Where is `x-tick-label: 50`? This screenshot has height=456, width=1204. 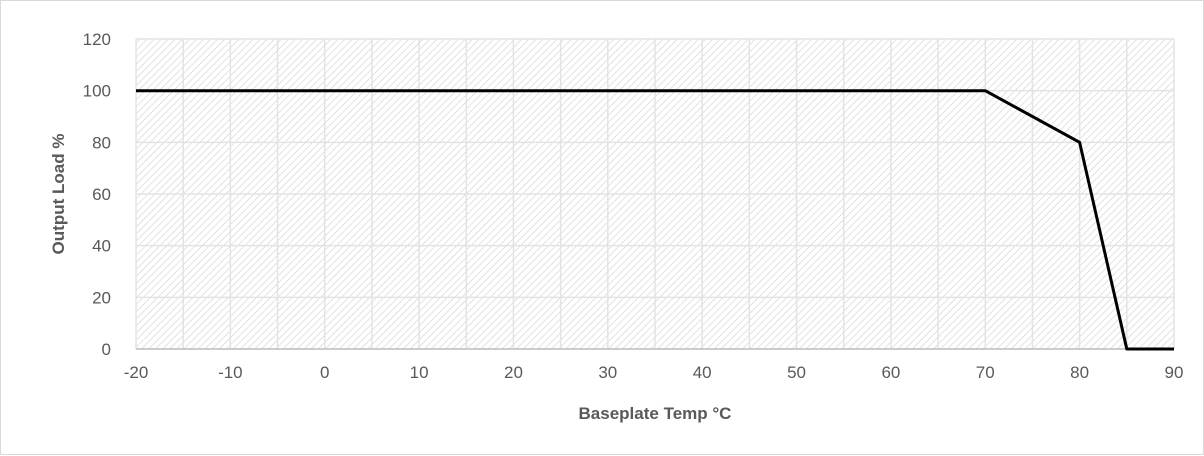 x-tick-label: 50 is located at coordinates (796, 372).